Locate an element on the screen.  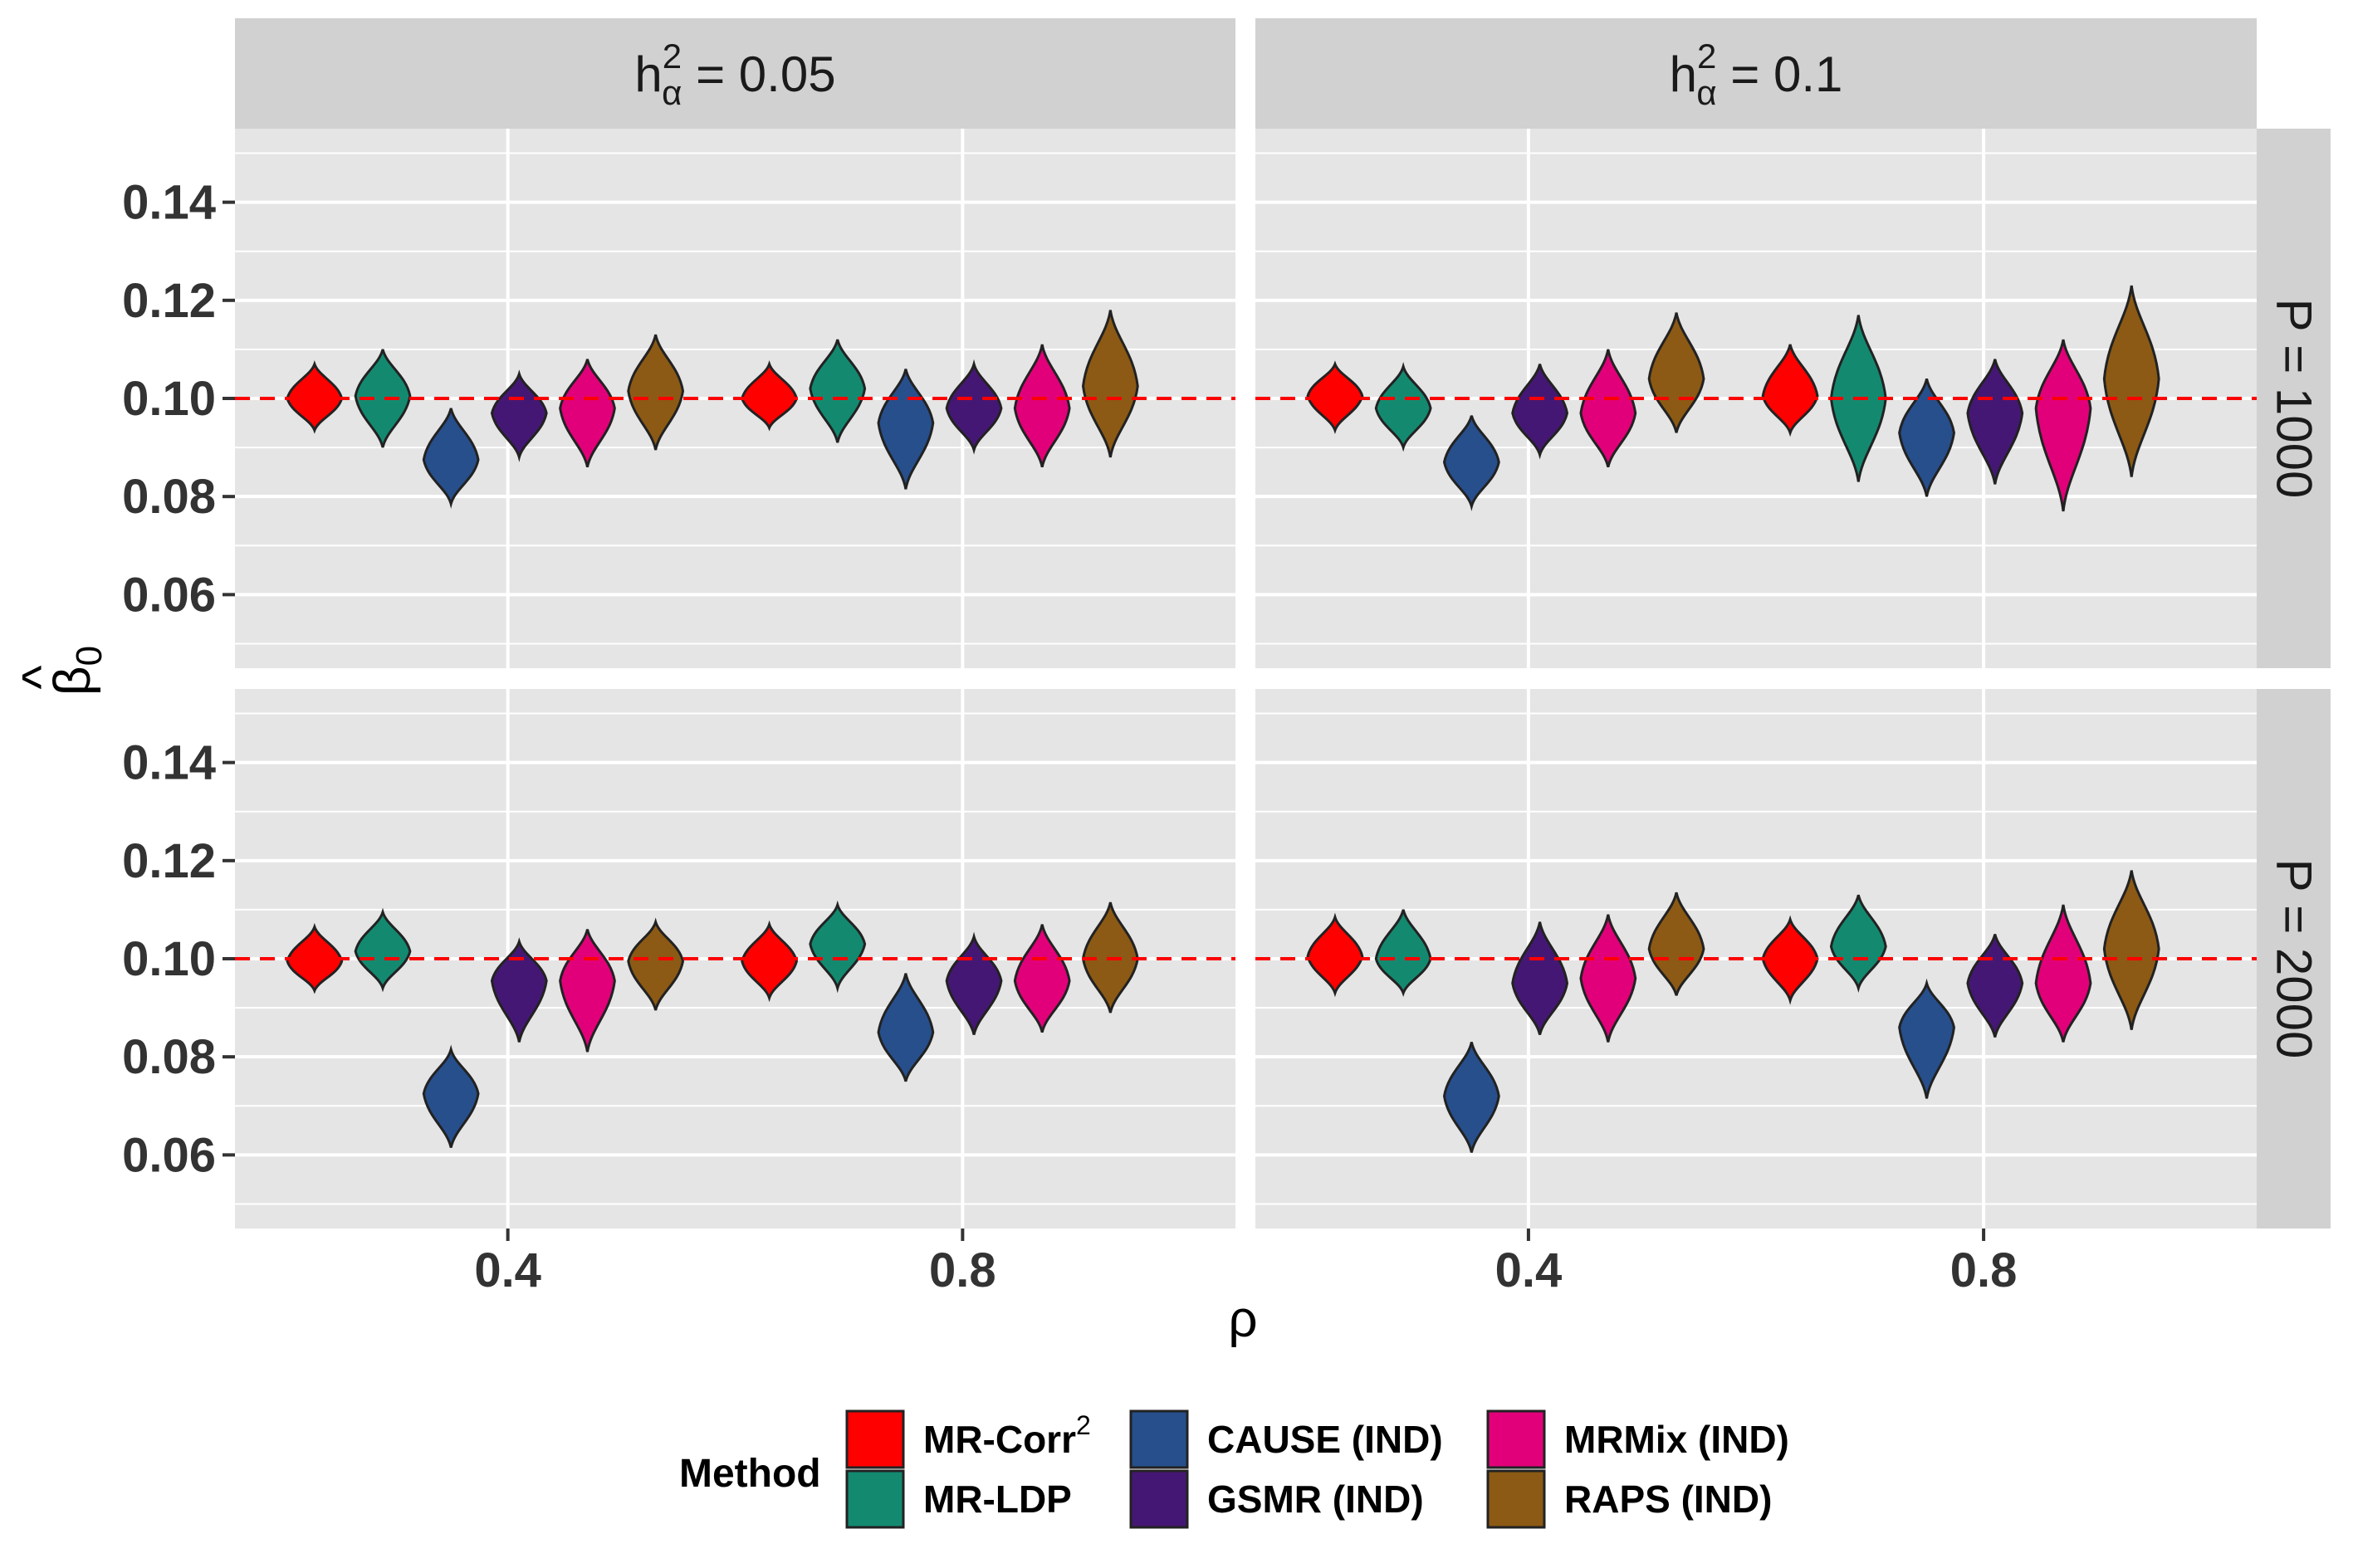
legend-item-mr-ldp: MR-LDP is located at coordinates (958, 1499).